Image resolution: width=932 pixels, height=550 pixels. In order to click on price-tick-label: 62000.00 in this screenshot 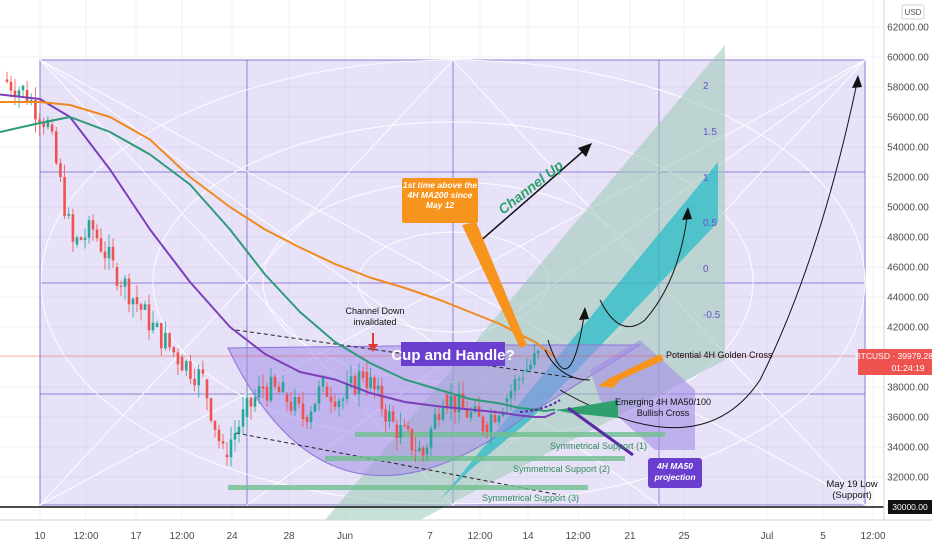, I will do `click(908, 28)`.